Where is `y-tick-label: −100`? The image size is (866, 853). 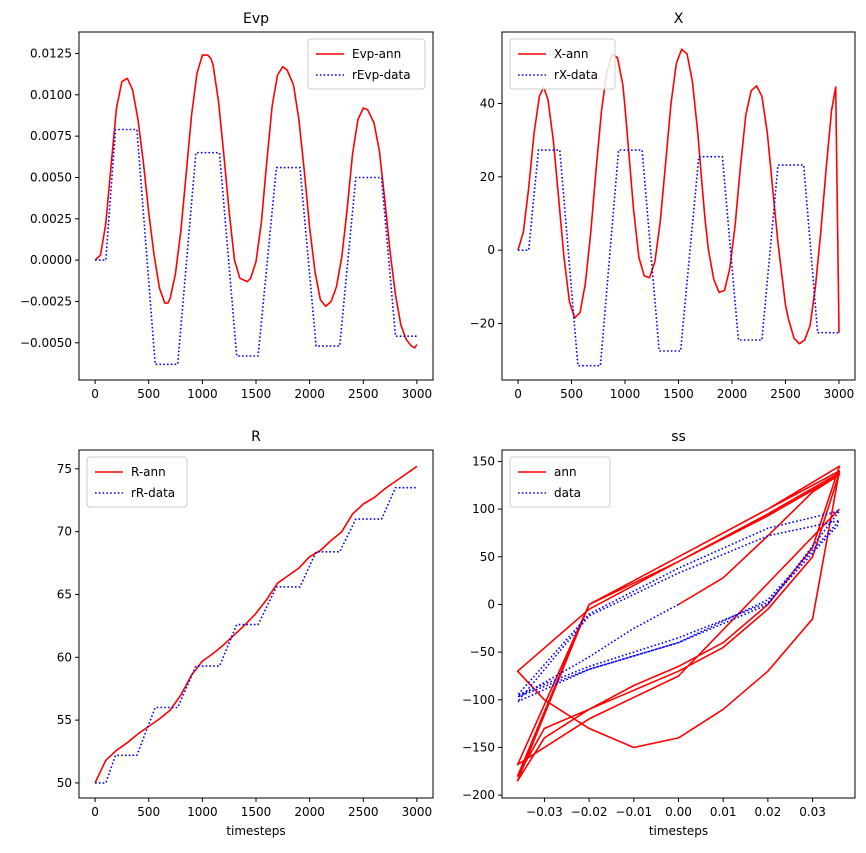 y-tick-label: −100 is located at coordinates (478, 700).